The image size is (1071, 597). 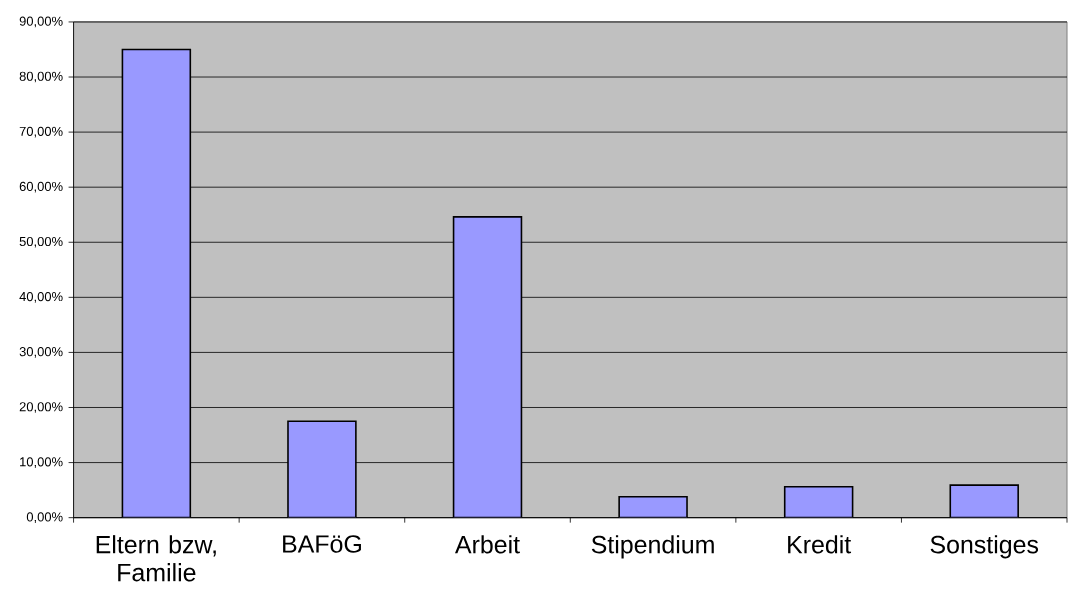 What do you see at coordinates (984, 546) in the screenshot?
I see `x-tick-label: Sonstiges` at bounding box center [984, 546].